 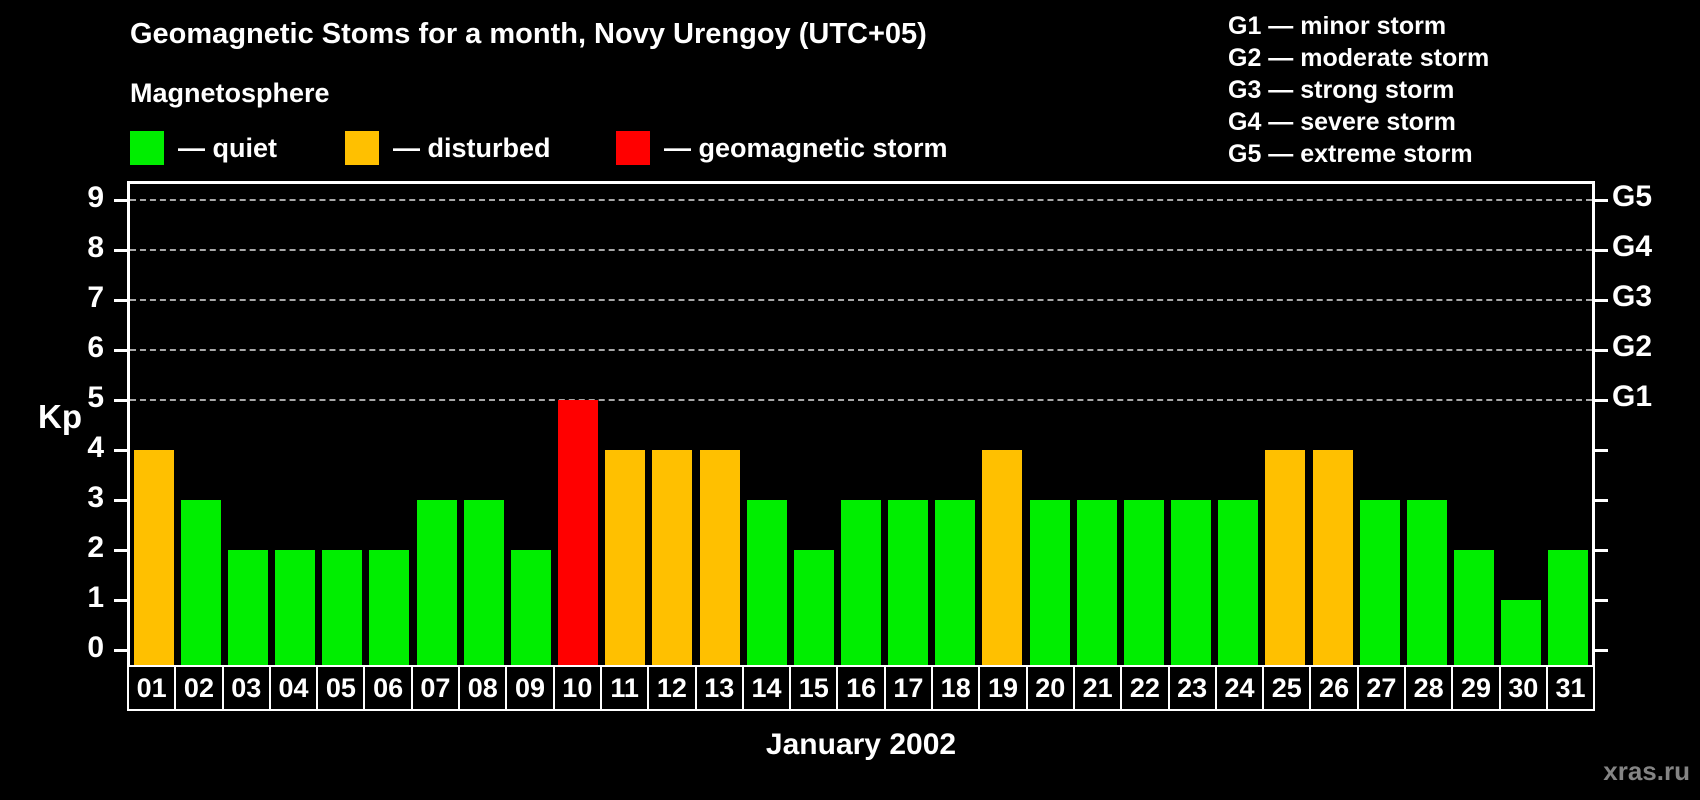 What do you see at coordinates (95, 447) in the screenshot?
I see `y-tick-label-4: 4` at bounding box center [95, 447].